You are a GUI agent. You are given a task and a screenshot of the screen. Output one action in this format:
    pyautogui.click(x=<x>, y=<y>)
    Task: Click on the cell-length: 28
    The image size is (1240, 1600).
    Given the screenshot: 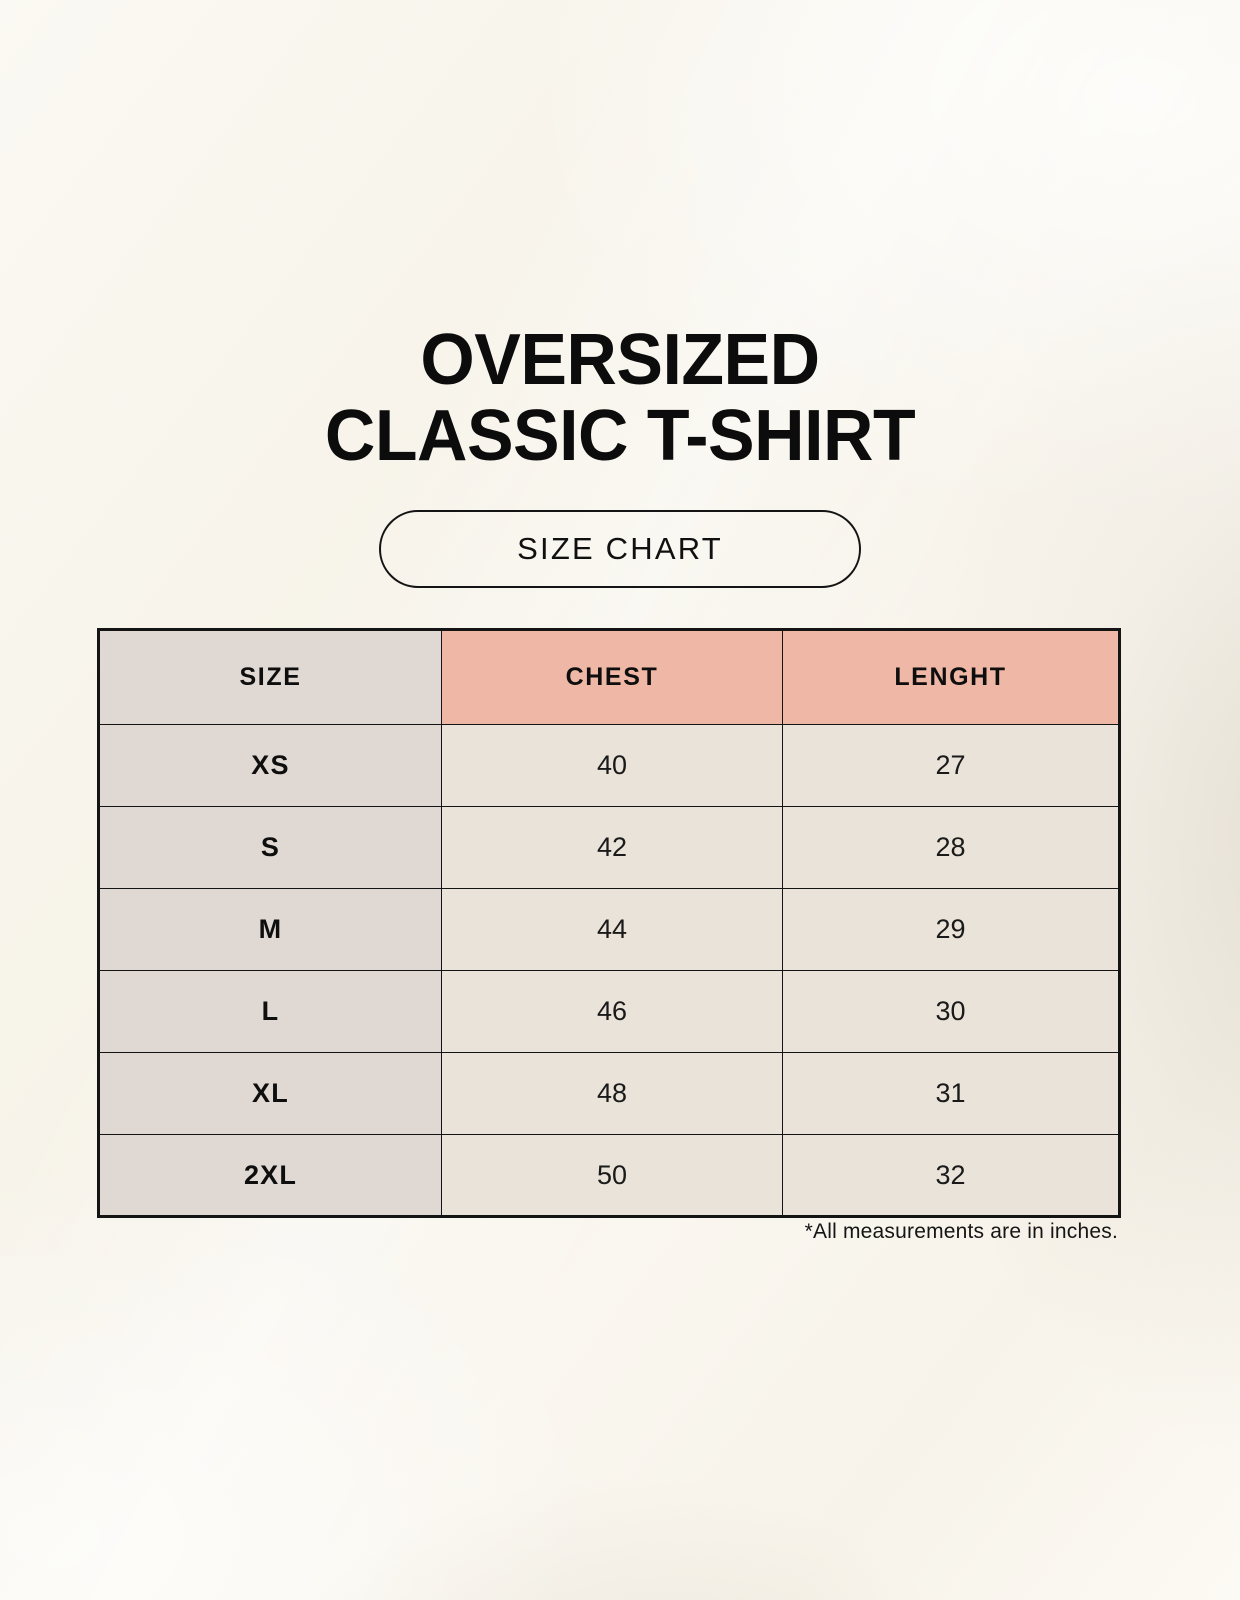 What is the action you would take?
    pyautogui.click(x=951, y=847)
    